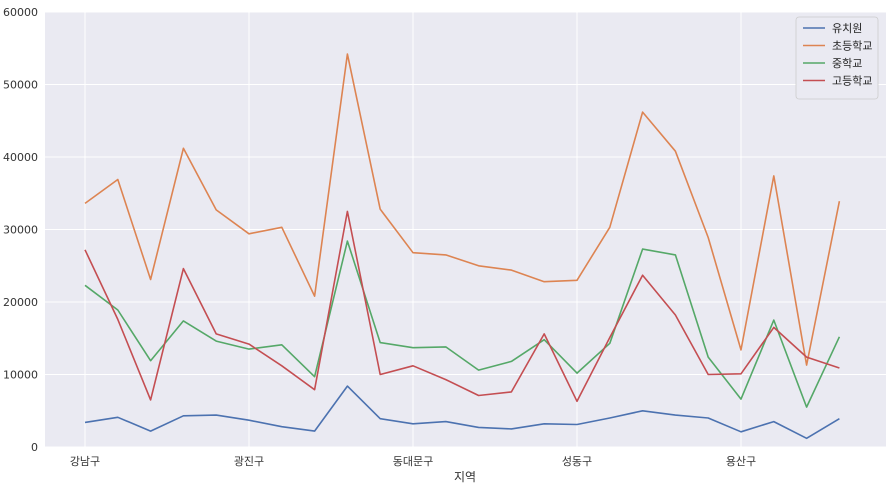 Image resolution: width=890 pixels, height=491 pixels. I want to click on x-tick-label: 용산구, so click(741, 461).